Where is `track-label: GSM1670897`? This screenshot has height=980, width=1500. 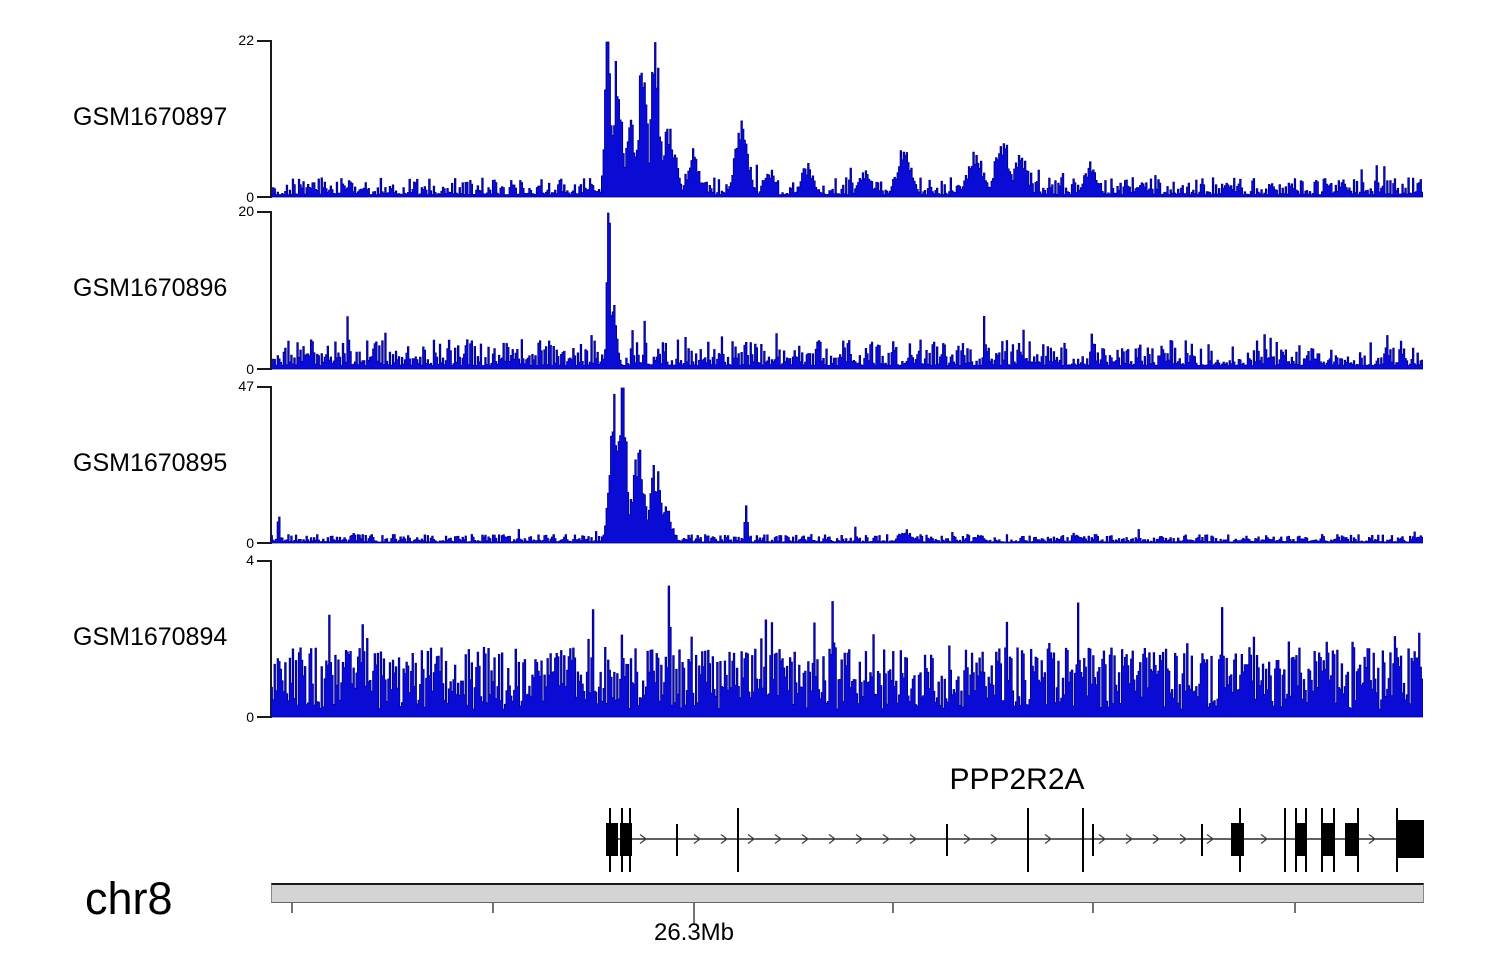 track-label: GSM1670897 is located at coordinates (150, 116).